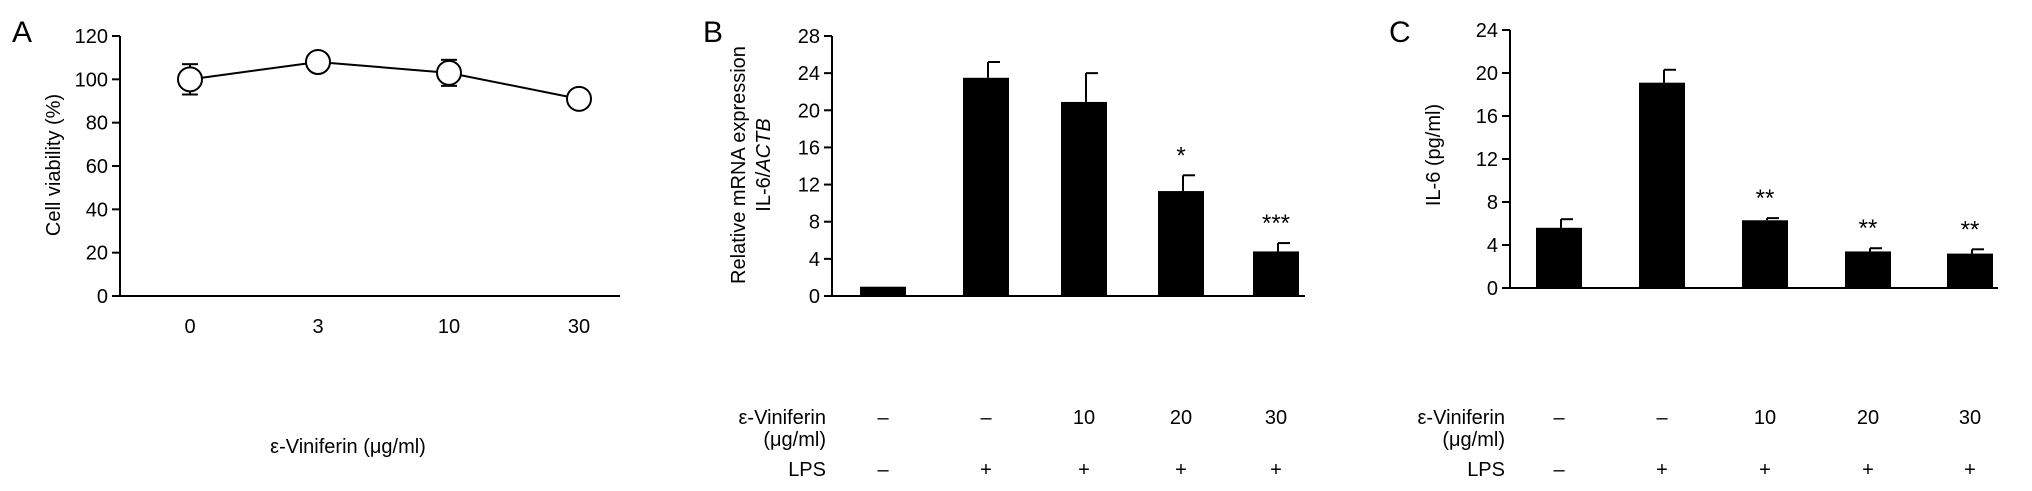  What do you see at coordinates (1487, 74) in the screenshot?
I see `panel-c-y-tick-label: 20` at bounding box center [1487, 74].